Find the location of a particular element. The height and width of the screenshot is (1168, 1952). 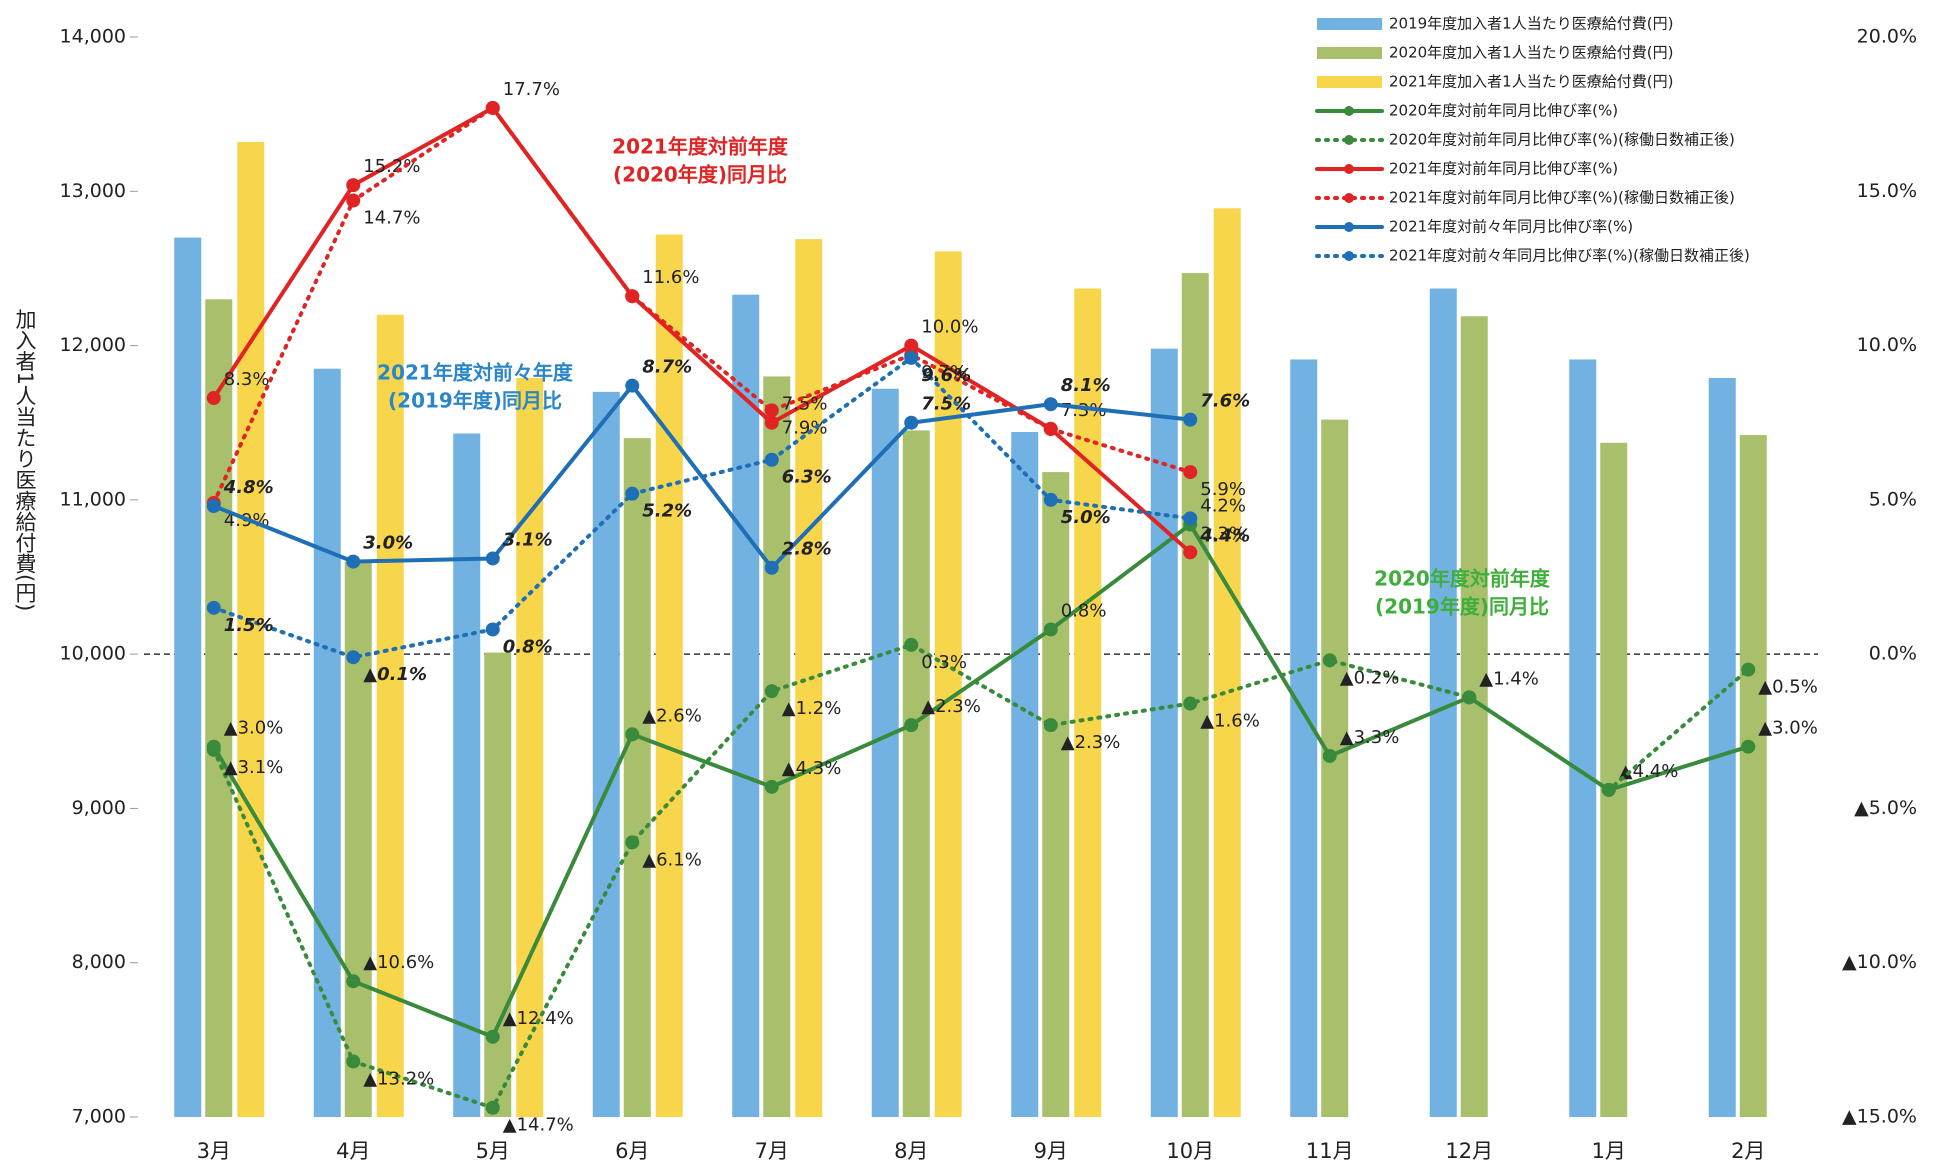

value-label: 1.5% is located at coordinates (249, 625).